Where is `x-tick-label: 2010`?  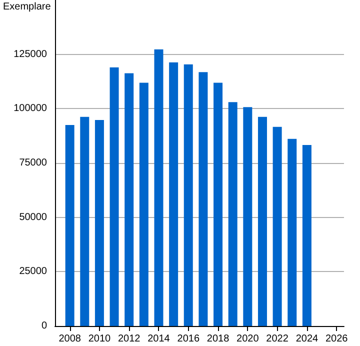 x-tick-label: 2010 is located at coordinates (100, 339).